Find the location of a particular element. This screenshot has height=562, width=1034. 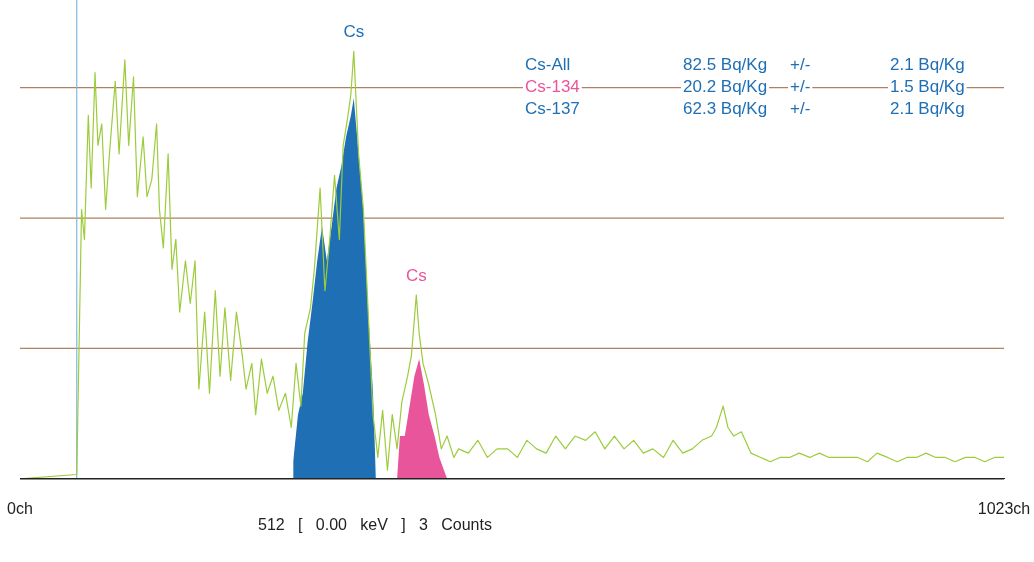

annotation: Cs-All is located at coordinates (548, 64).